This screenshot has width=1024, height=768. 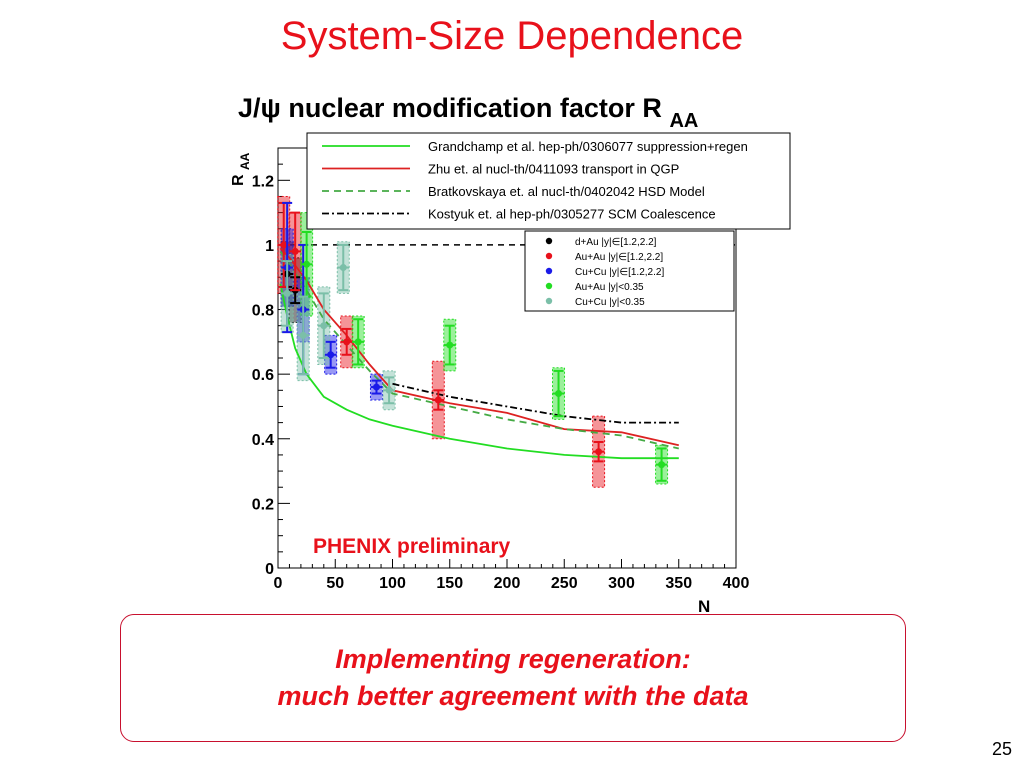 I want to click on callout-line-1: Implementing regeneration:, so click(x=513, y=659).